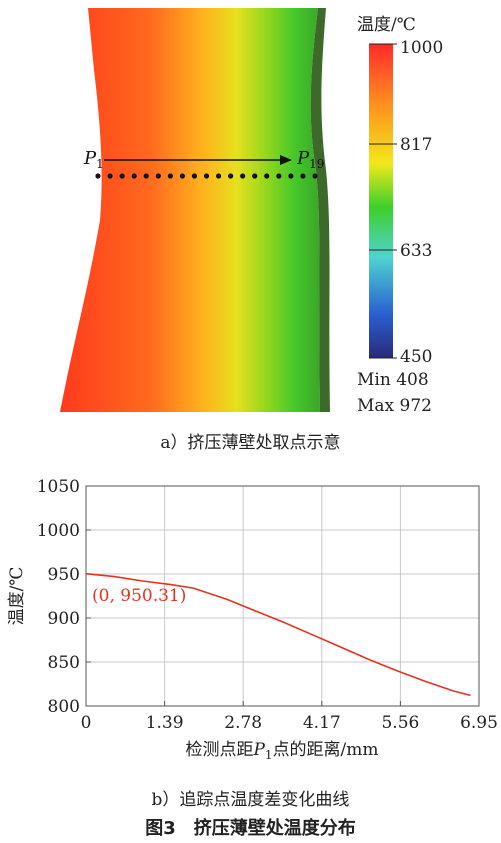 The height and width of the screenshot is (843, 501). What do you see at coordinates (479, 723) in the screenshot?
I see `x-tick-label: 6.95` at bounding box center [479, 723].